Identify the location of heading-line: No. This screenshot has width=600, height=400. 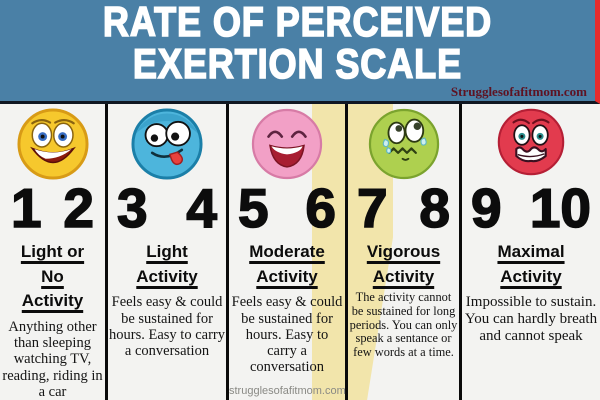
(52, 276).